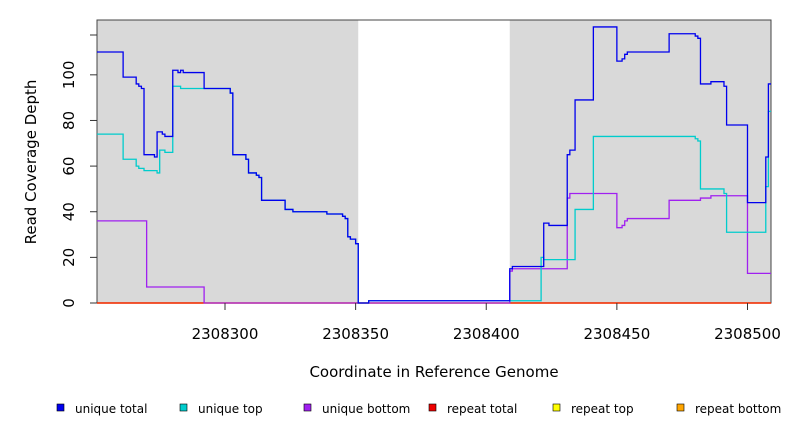 The height and width of the screenshot is (432, 792). What do you see at coordinates (433, 372) in the screenshot?
I see `x-axis-title: Coordinate in Reference Genome` at bounding box center [433, 372].